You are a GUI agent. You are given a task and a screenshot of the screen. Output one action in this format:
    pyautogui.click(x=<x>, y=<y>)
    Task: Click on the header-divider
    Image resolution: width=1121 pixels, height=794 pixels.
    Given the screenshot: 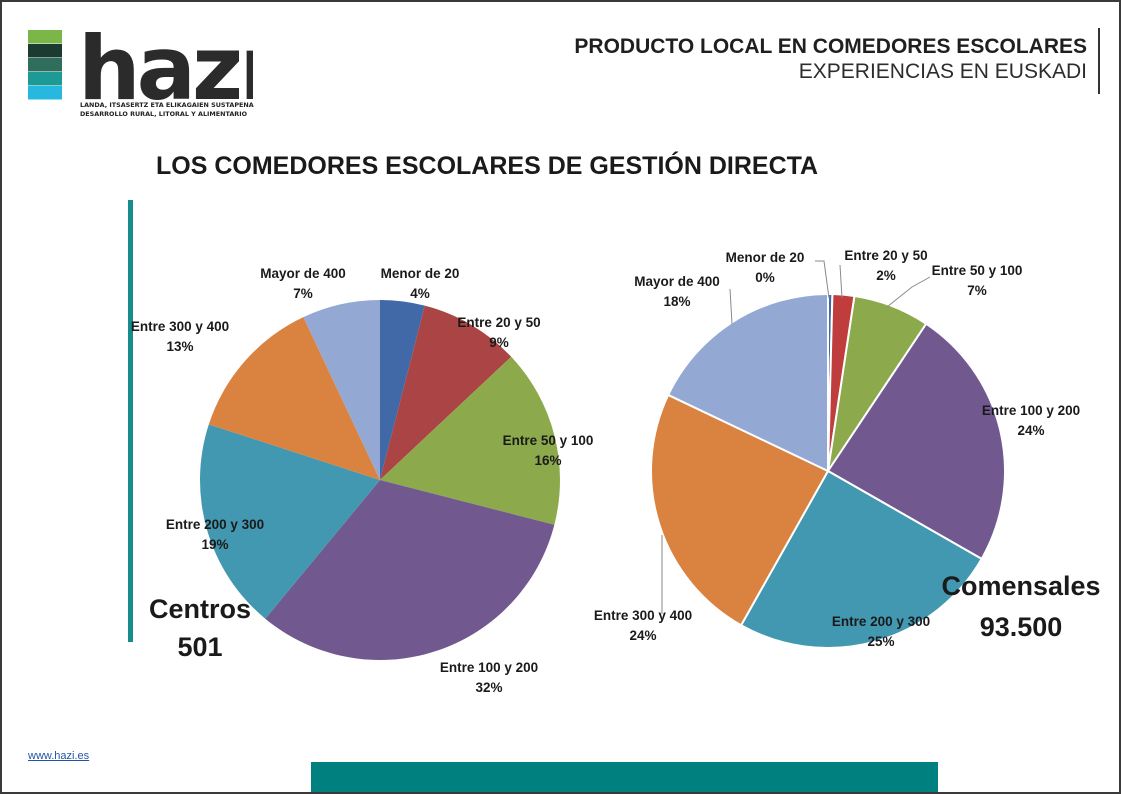 What is the action you would take?
    pyautogui.click(x=1099, y=61)
    